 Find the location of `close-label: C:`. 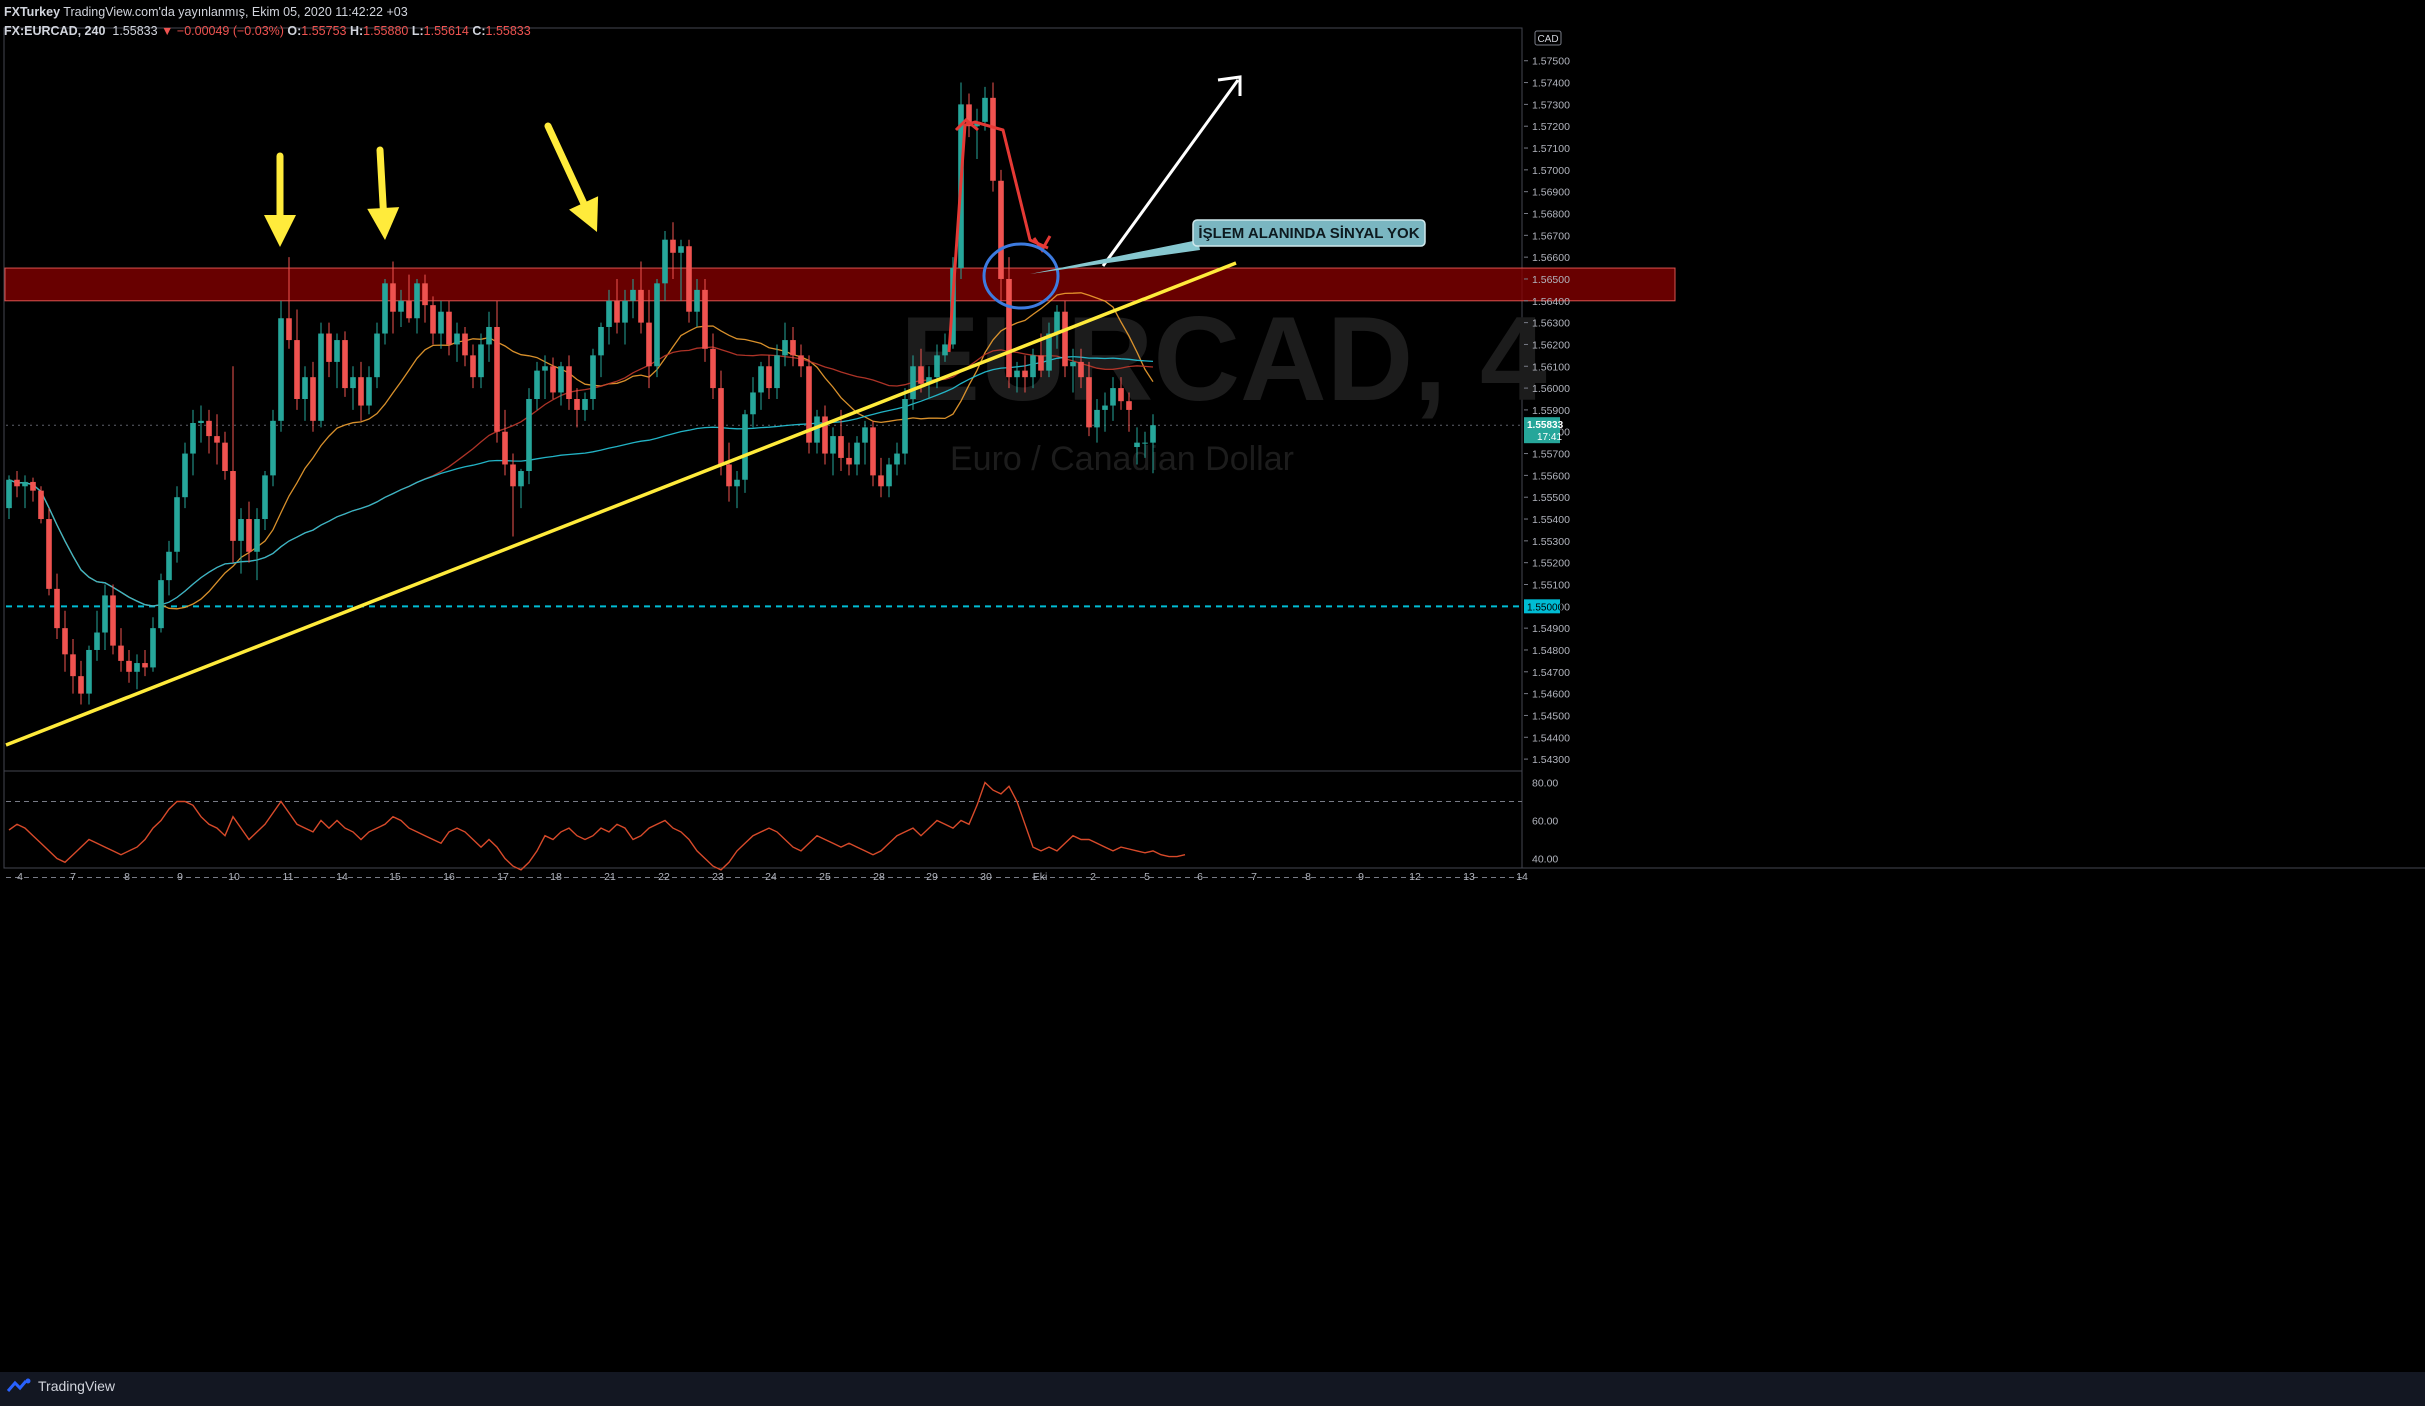

close-label: C: is located at coordinates (479, 31).